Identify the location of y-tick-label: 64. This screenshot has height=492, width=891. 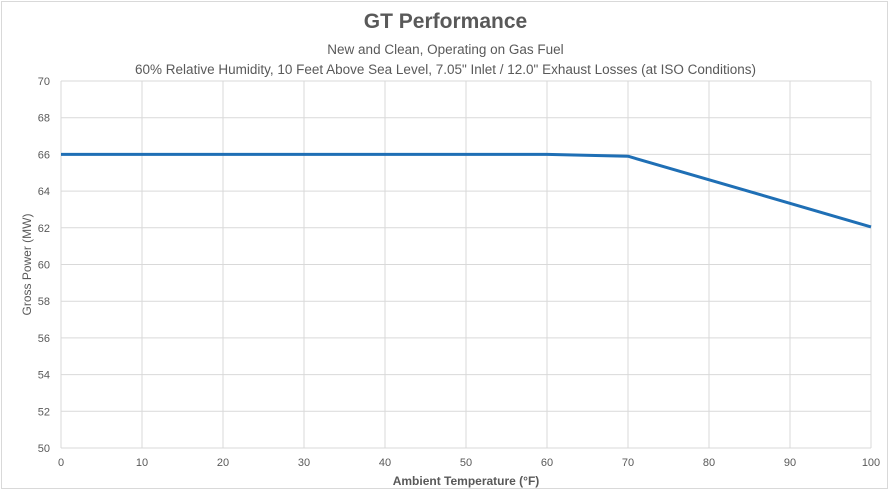
(44, 192).